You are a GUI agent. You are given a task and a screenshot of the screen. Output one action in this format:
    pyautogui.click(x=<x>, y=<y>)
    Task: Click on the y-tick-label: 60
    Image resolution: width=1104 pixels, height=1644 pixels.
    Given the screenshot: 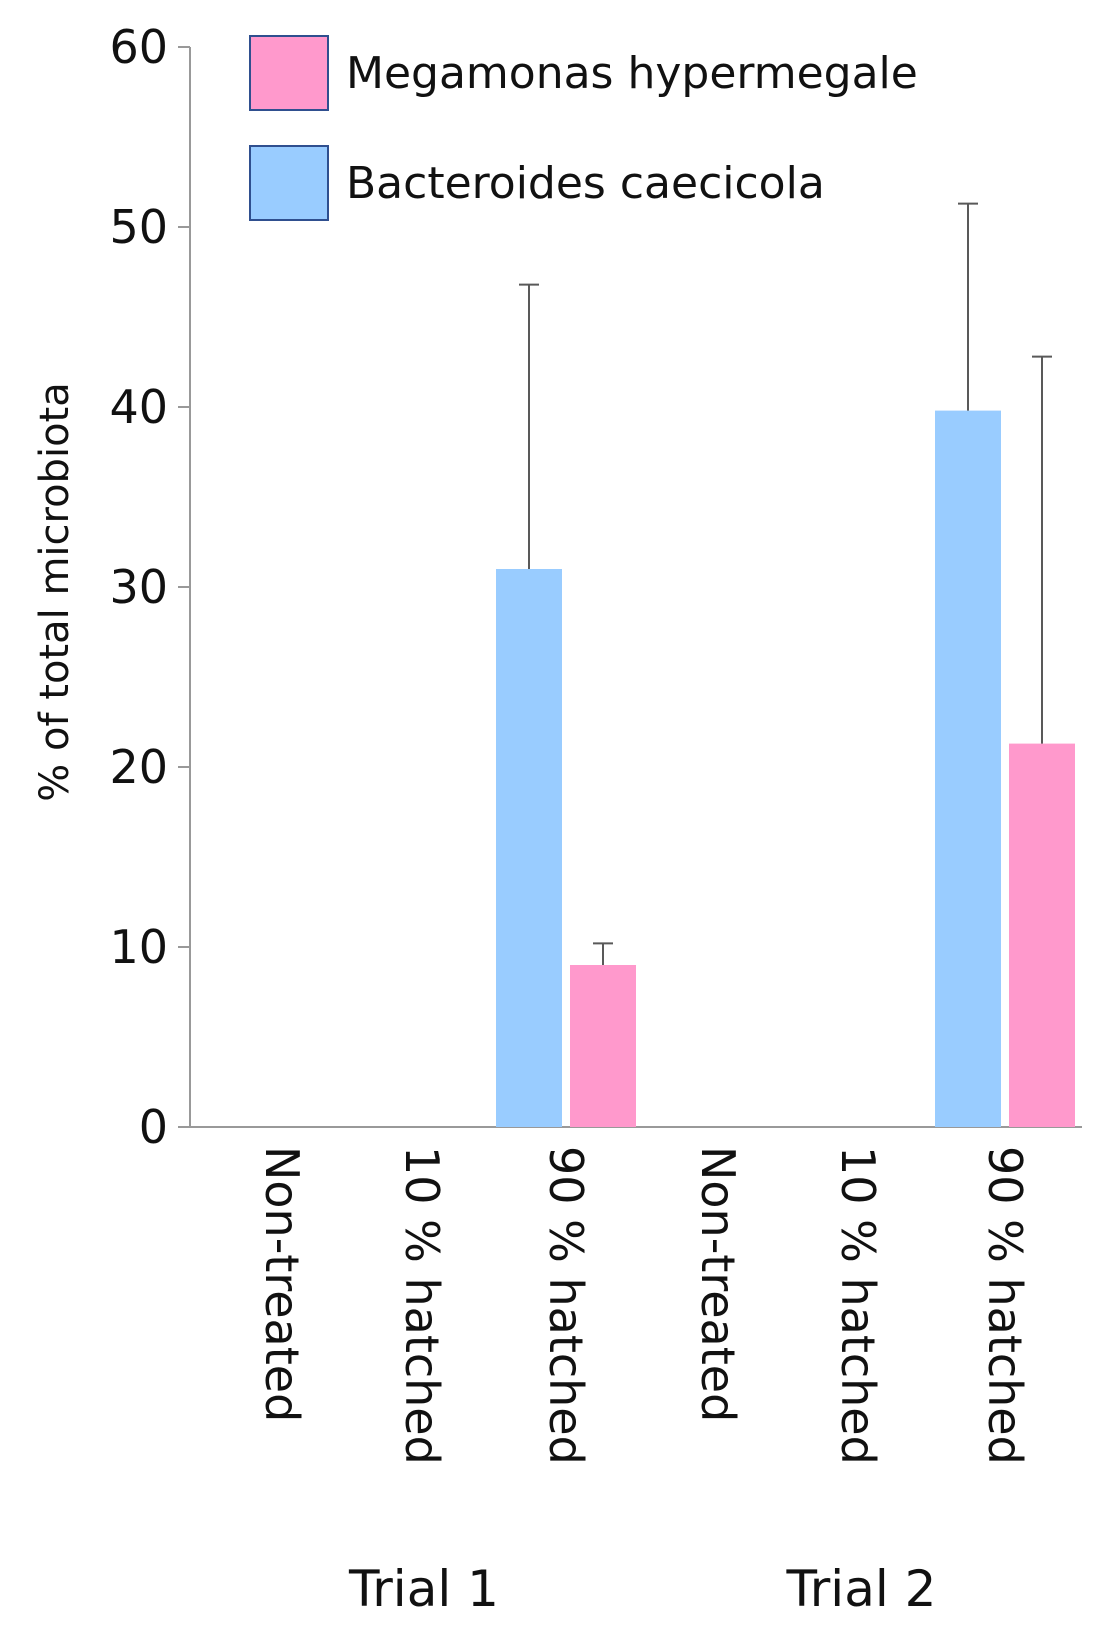 What is the action you would take?
    pyautogui.click(x=138, y=47)
    